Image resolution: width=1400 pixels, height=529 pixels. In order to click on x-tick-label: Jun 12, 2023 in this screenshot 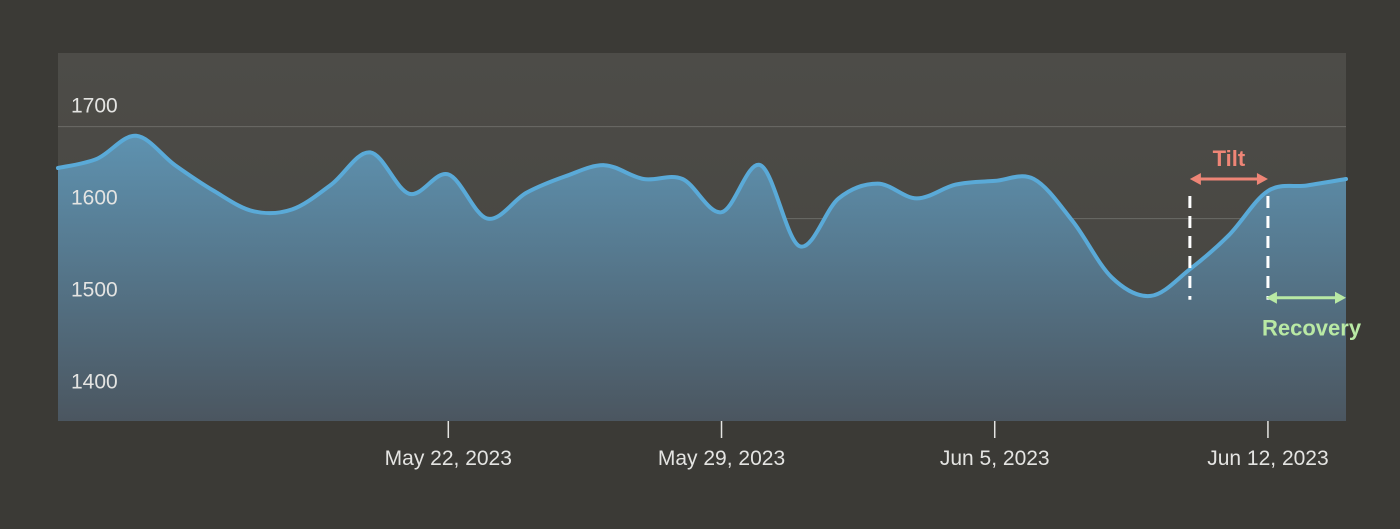, I will do `click(1267, 458)`.